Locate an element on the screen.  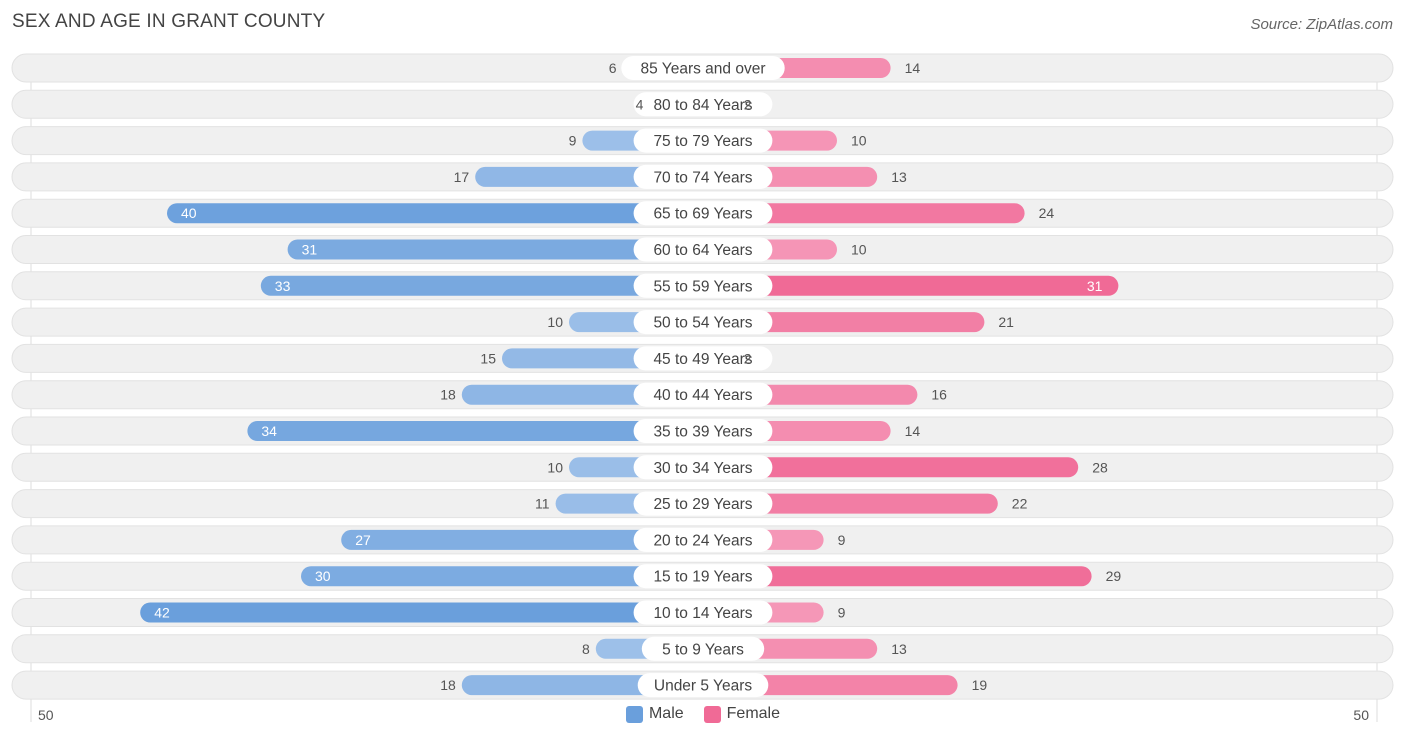
category-label: 5 to 9 Years is located at coordinates (703, 649).